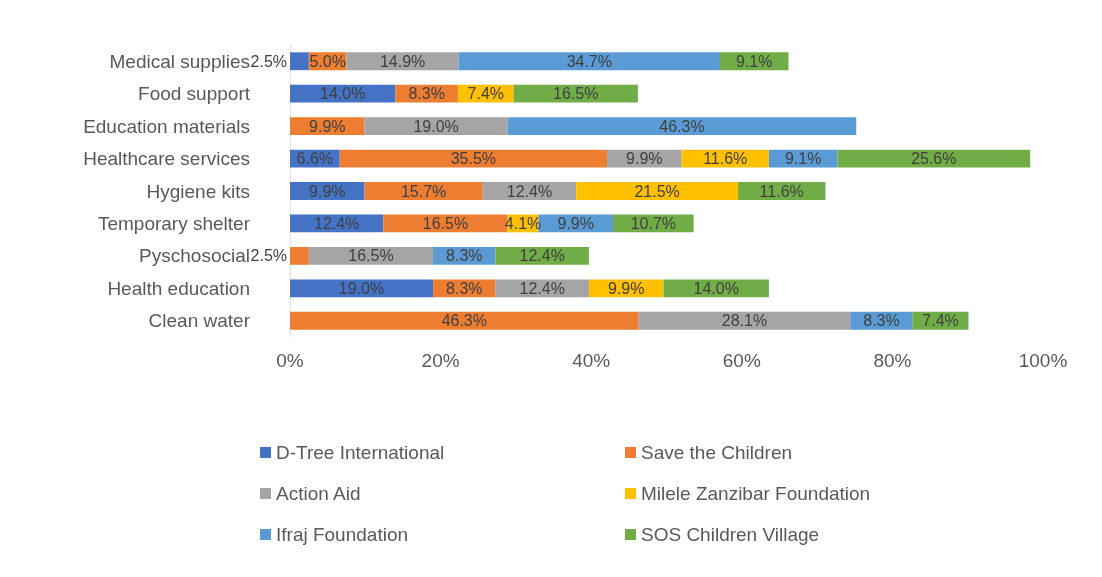 The height and width of the screenshot is (577, 1102). What do you see at coordinates (717, 452) in the screenshot?
I see `legend-label: Save the Children` at bounding box center [717, 452].